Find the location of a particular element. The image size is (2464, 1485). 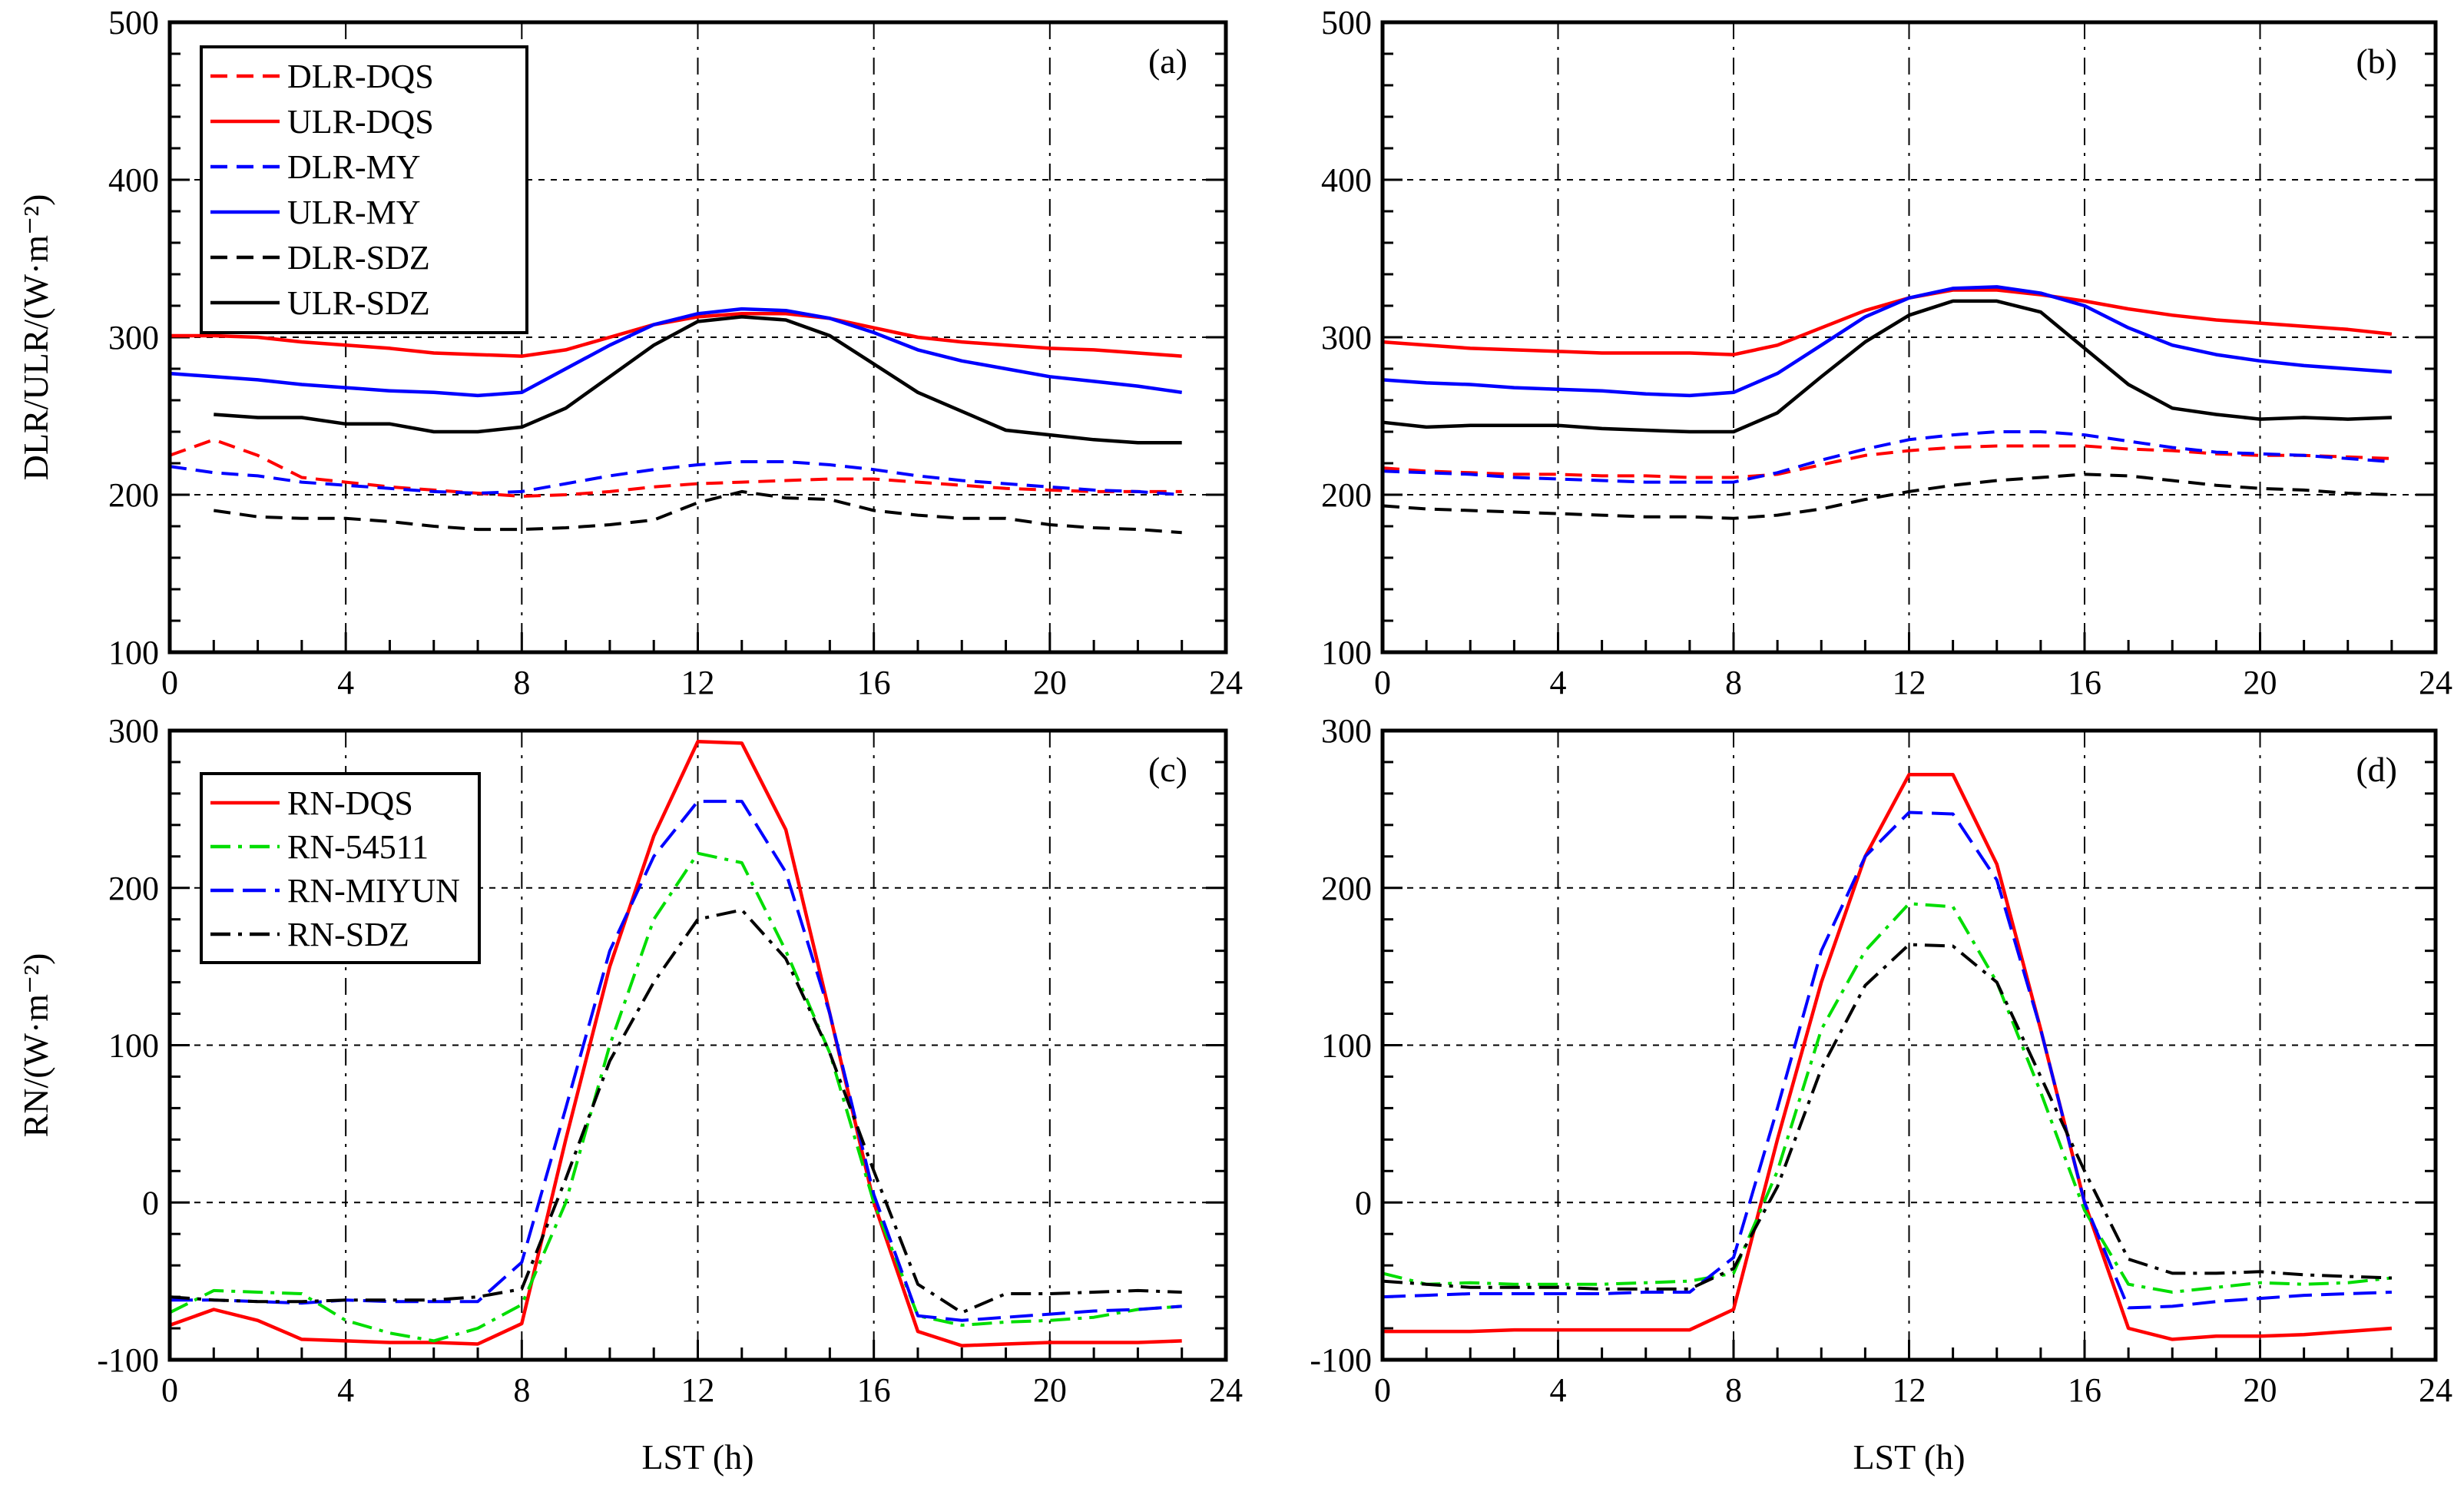

panel-label: (c) is located at coordinates (1167, 770).